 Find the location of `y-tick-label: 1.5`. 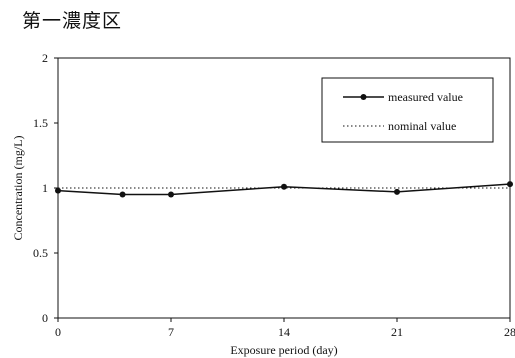

y-tick-label: 1.5 is located at coordinates (40, 123).